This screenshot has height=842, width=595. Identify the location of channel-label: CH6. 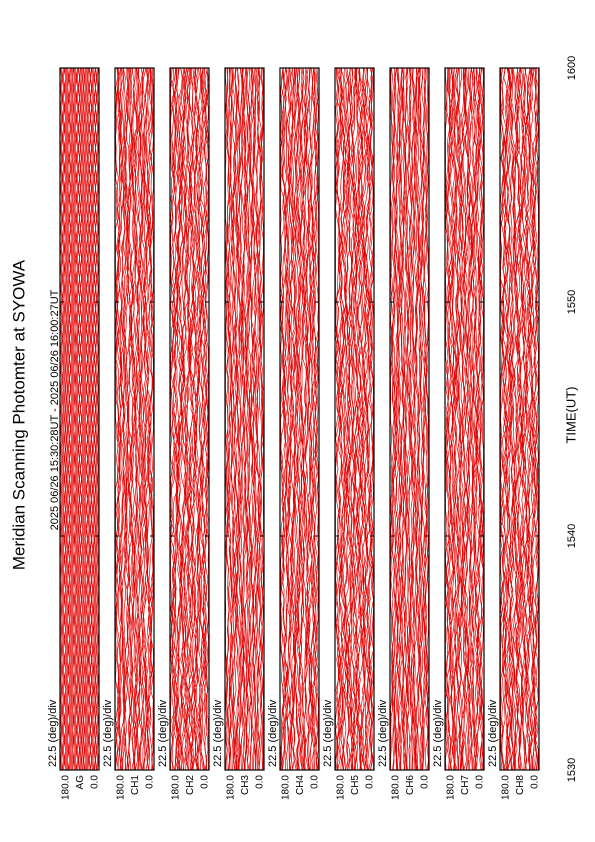
(410, 785).